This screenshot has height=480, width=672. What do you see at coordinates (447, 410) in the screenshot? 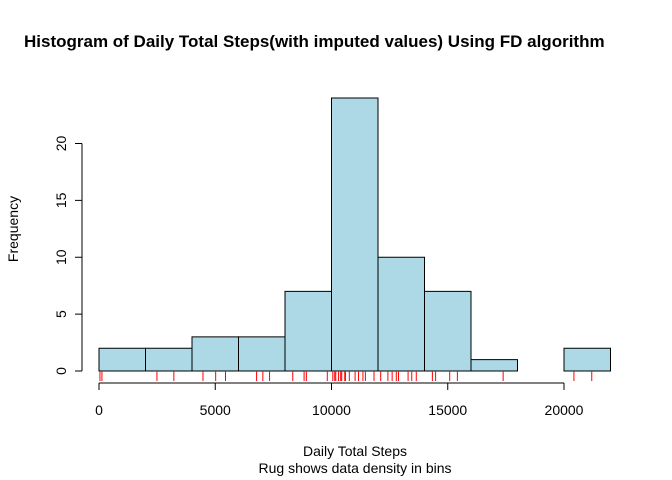
I see `x-tick-label: 15000` at bounding box center [447, 410].